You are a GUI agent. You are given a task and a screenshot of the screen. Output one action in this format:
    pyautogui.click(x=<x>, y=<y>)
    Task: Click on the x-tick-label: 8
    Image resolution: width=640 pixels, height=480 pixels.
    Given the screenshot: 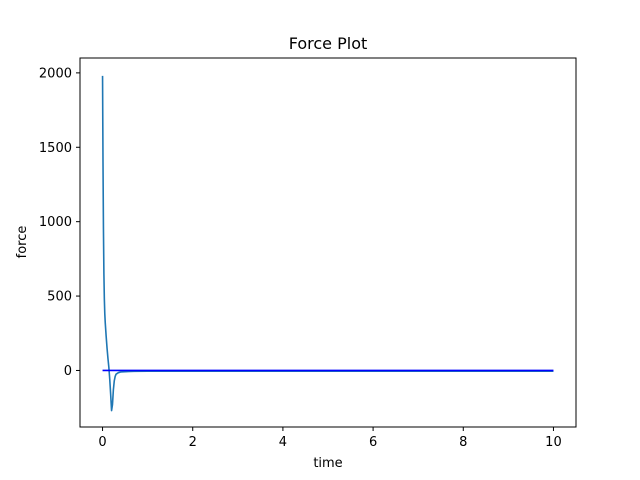 What is the action you would take?
    pyautogui.click(x=463, y=442)
    